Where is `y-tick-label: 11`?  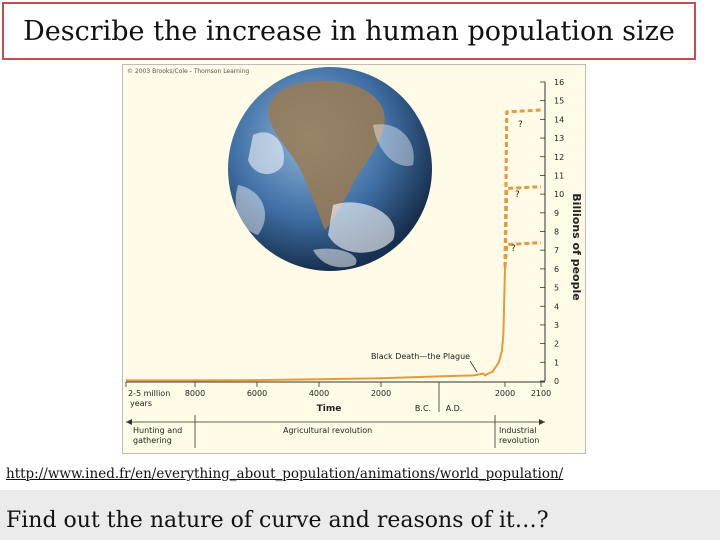
y-tick-label: 11 is located at coordinates (559, 175).